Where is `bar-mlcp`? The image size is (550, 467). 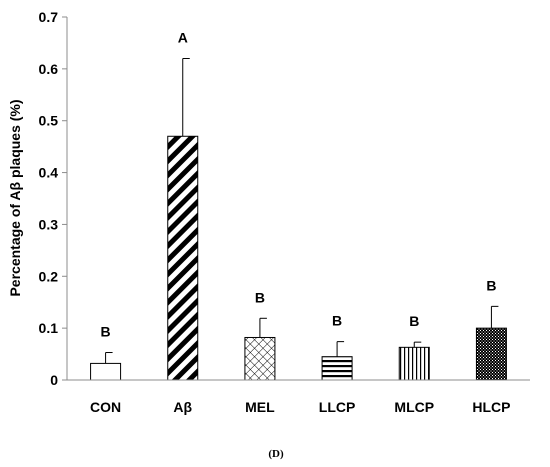 bar-mlcp is located at coordinates (414, 363).